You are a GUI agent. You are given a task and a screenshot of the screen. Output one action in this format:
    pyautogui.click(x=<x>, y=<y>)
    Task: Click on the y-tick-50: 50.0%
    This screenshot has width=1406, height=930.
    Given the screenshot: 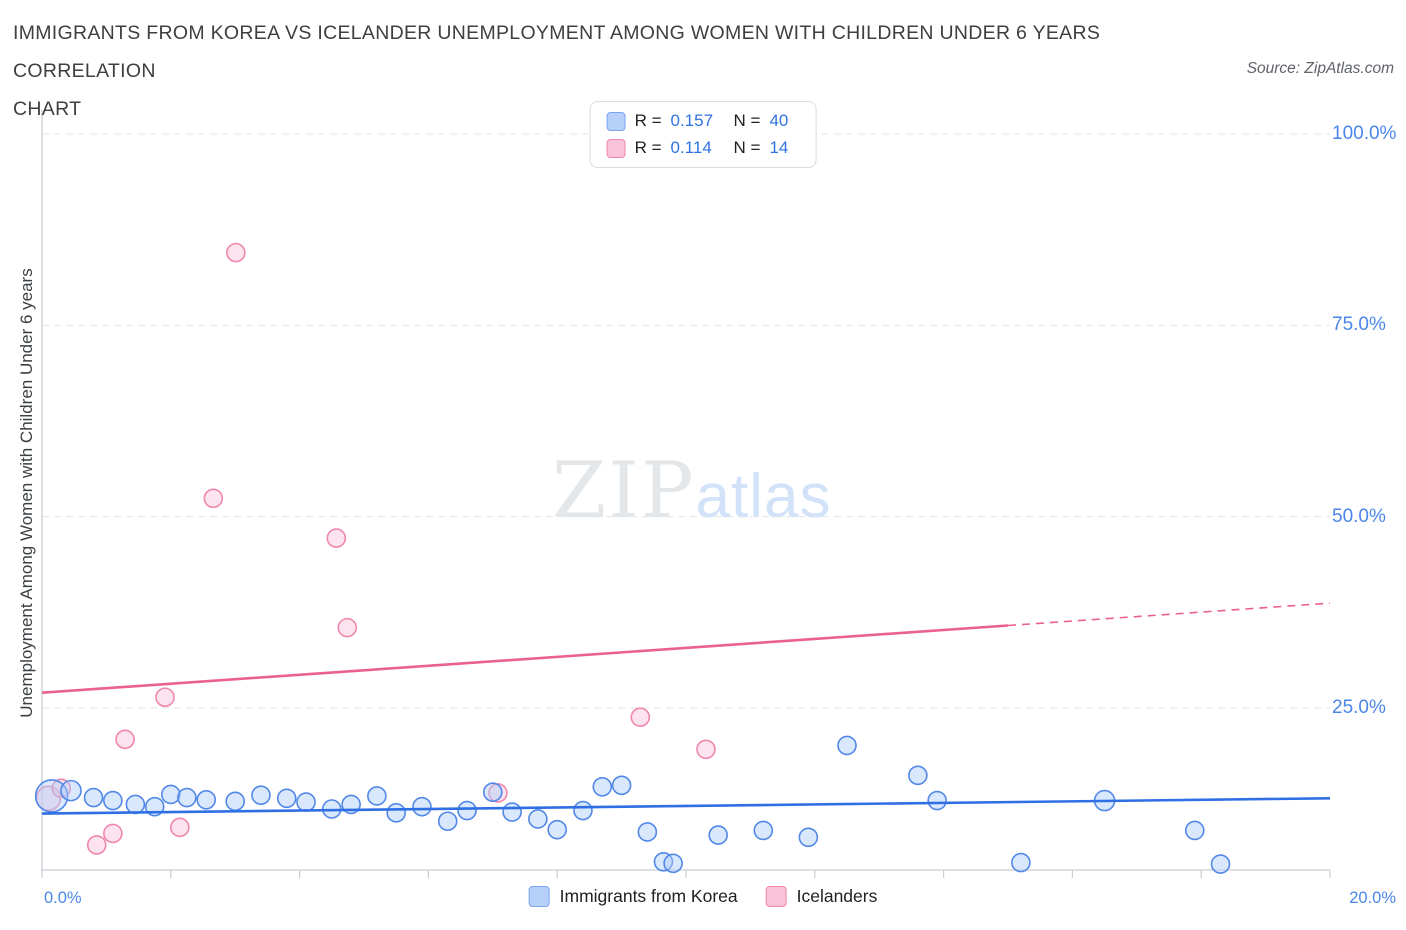 What is the action you would take?
    pyautogui.click(x=1359, y=516)
    